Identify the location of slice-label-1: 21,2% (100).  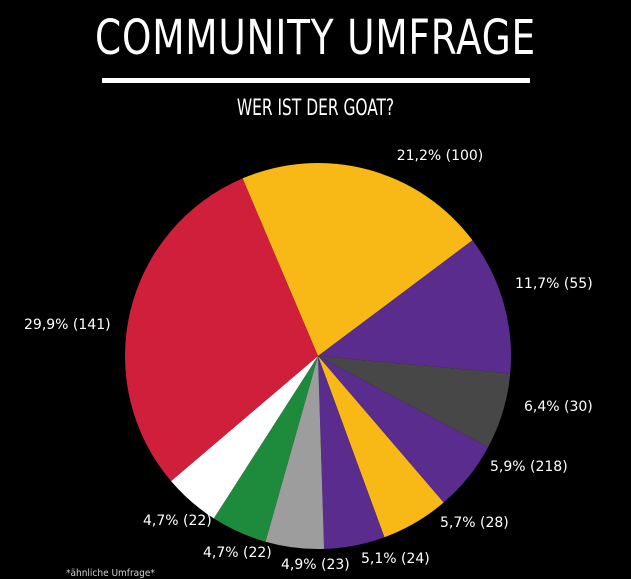
(440, 156).